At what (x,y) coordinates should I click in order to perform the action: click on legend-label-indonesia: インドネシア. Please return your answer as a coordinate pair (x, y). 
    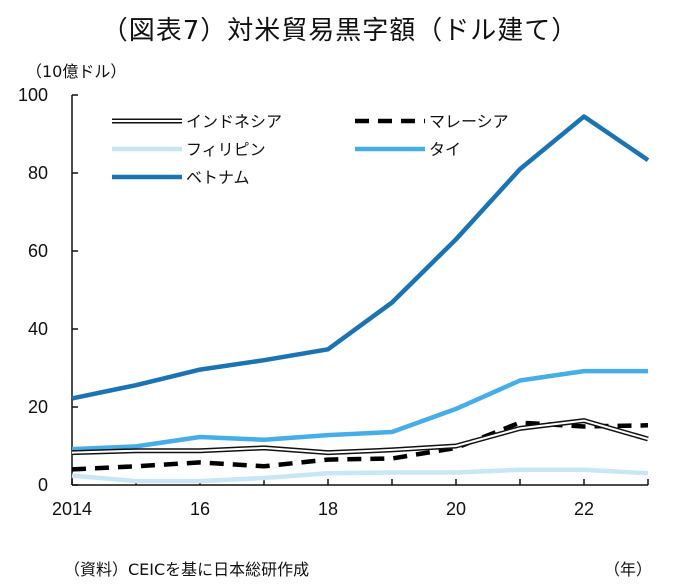
    Looking at the image, I should click on (234, 121).